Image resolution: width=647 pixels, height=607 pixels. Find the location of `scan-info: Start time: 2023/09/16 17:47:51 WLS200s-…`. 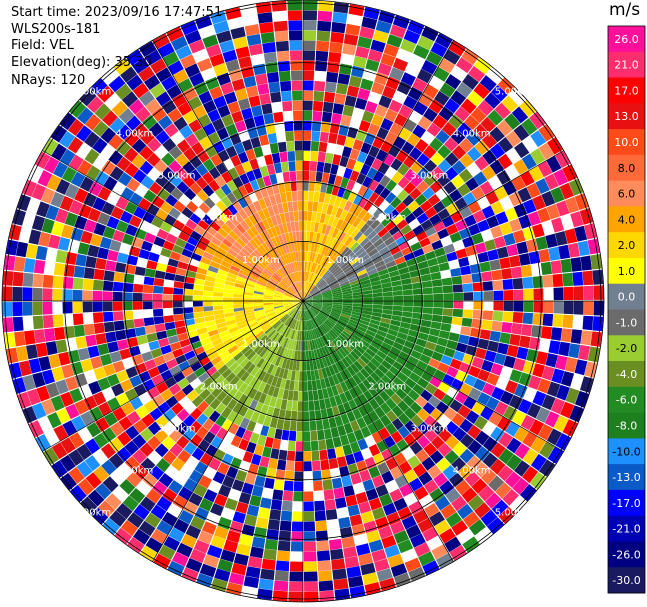

scan-info: Start time: 2023/09/16 17:47:51 WLS200s-… is located at coordinates (116, 47).